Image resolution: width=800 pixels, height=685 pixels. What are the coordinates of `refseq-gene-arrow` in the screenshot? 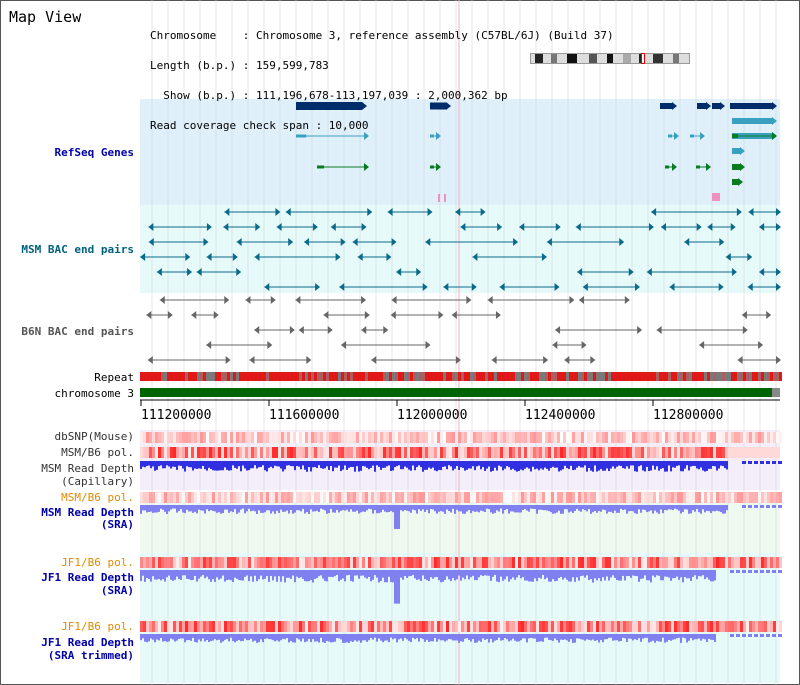 It's located at (740, 182).